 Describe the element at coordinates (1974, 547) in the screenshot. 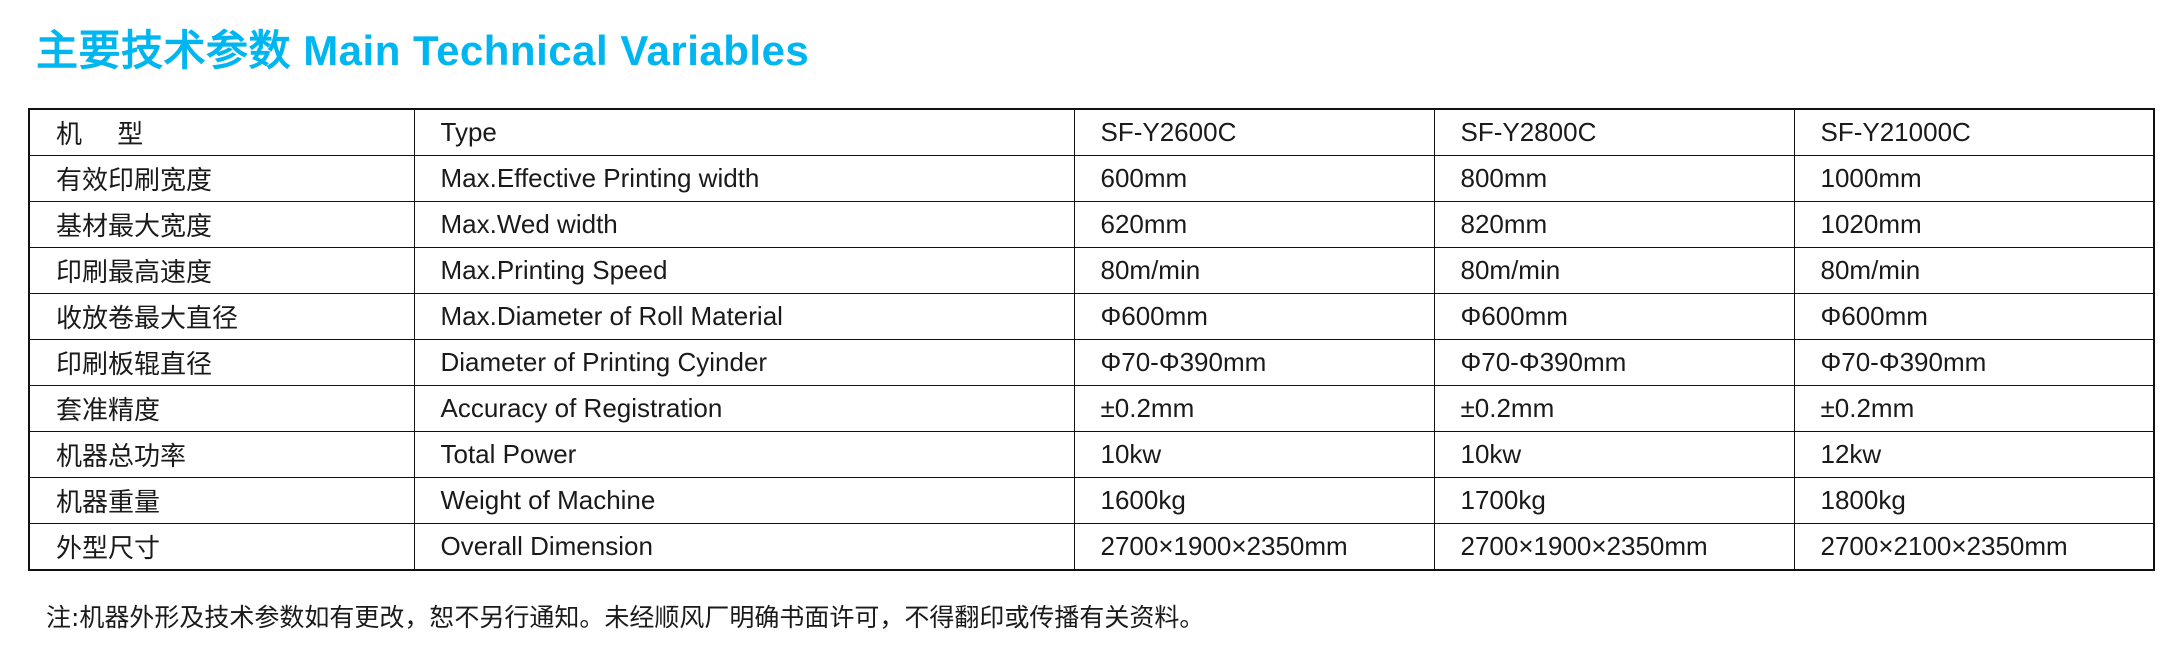

I see `table-cell-m3: 2700×2100×2350mm` at that location.